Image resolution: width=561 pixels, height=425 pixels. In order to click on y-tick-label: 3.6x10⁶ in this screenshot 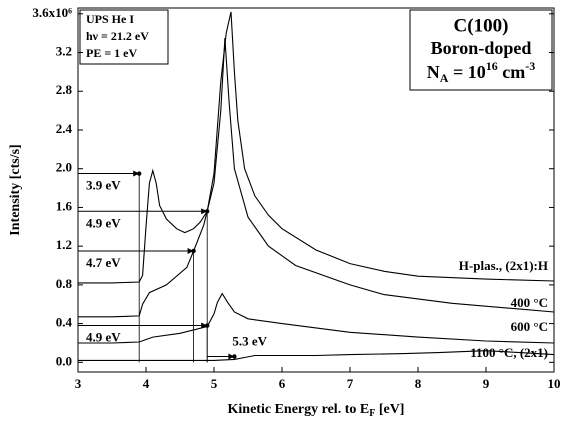, I will do `click(52, 12)`.